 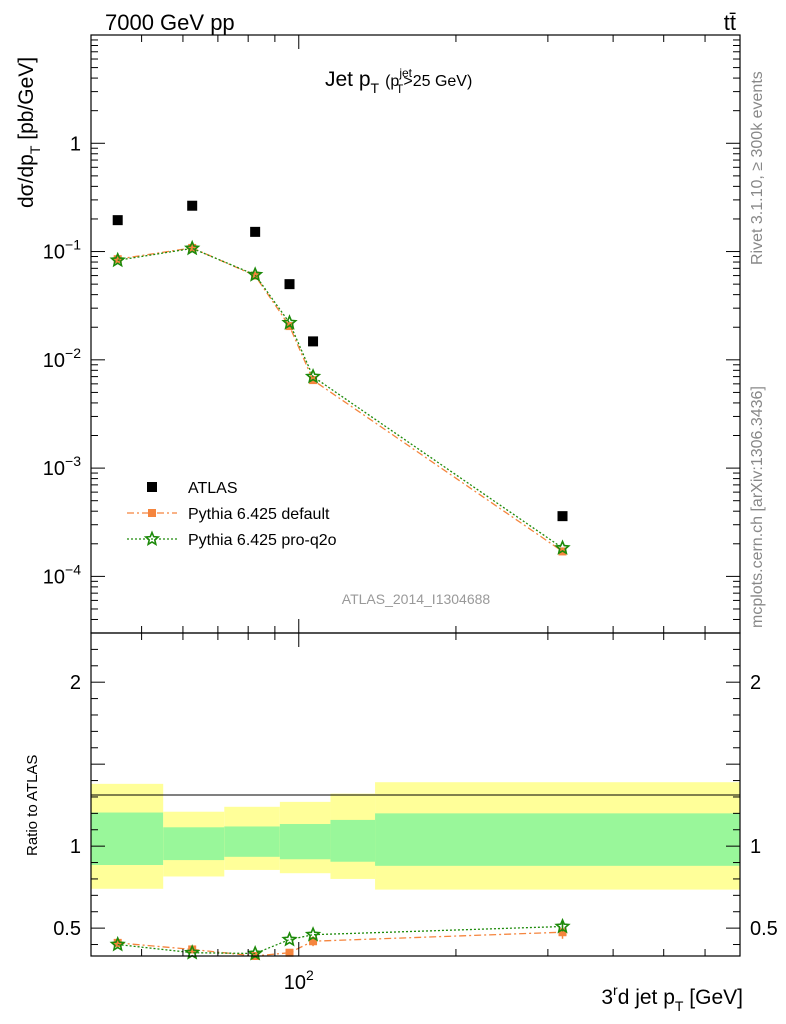 I want to click on xlabel: 3rd jet pT [GeV], so click(x=672, y=998).